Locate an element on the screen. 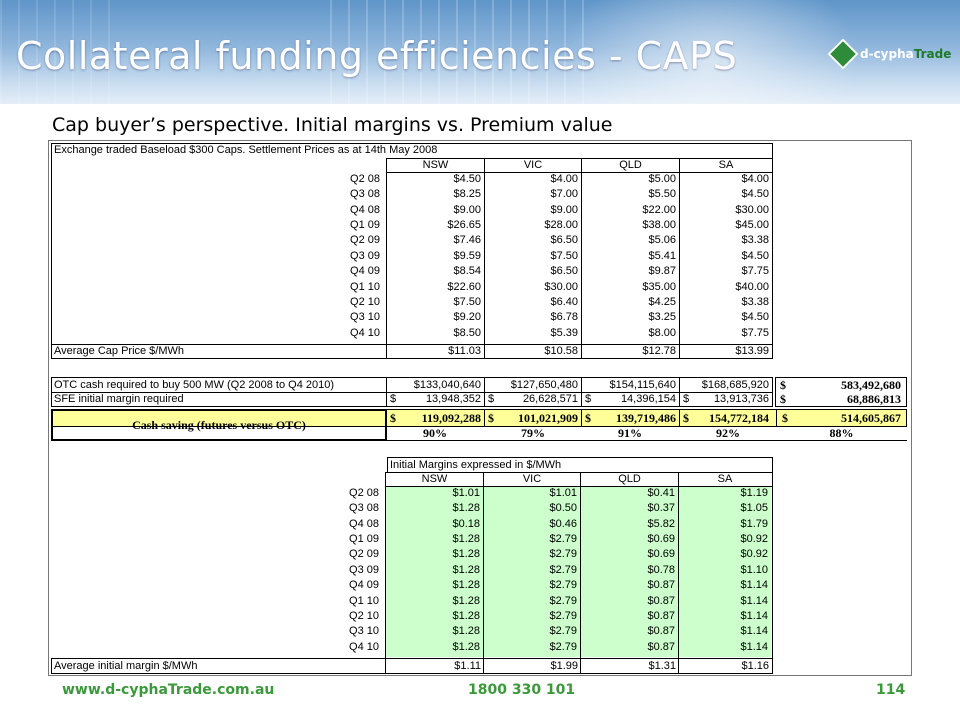 The height and width of the screenshot is (720, 960). table-row: Q3 08 $1.28 $0.50 $0.37 $1.05 is located at coordinates (412, 510).